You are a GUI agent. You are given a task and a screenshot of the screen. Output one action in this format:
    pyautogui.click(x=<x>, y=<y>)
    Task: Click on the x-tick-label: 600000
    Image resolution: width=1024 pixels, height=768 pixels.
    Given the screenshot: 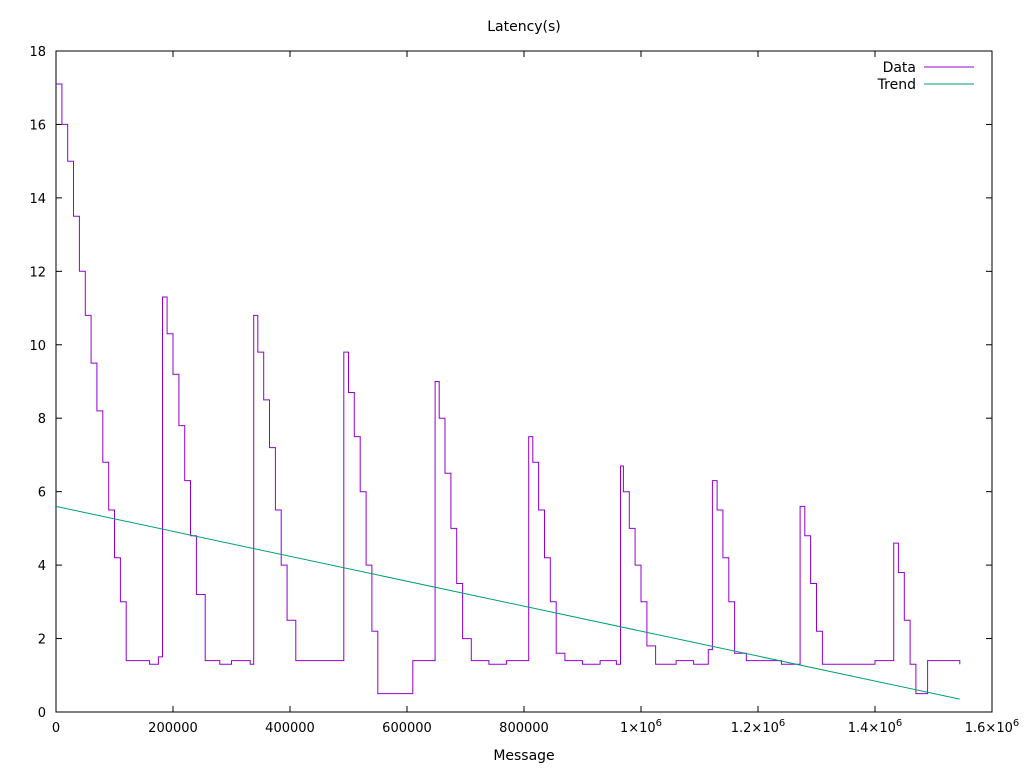 What is the action you would take?
    pyautogui.click(x=407, y=728)
    